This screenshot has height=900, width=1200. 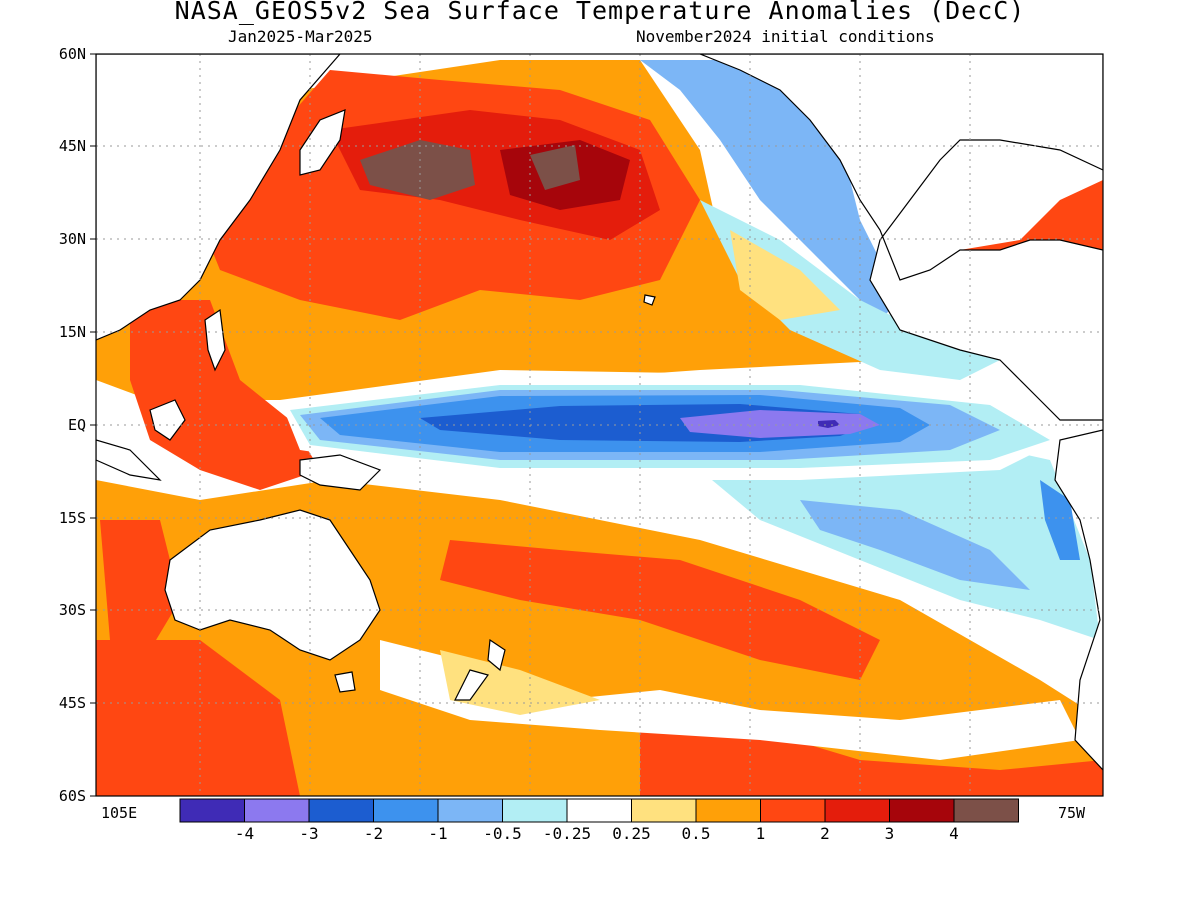 What do you see at coordinates (1072, 813) in the screenshot?
I see `lon-label-right: 75W` at bounding box center [1072, 813].